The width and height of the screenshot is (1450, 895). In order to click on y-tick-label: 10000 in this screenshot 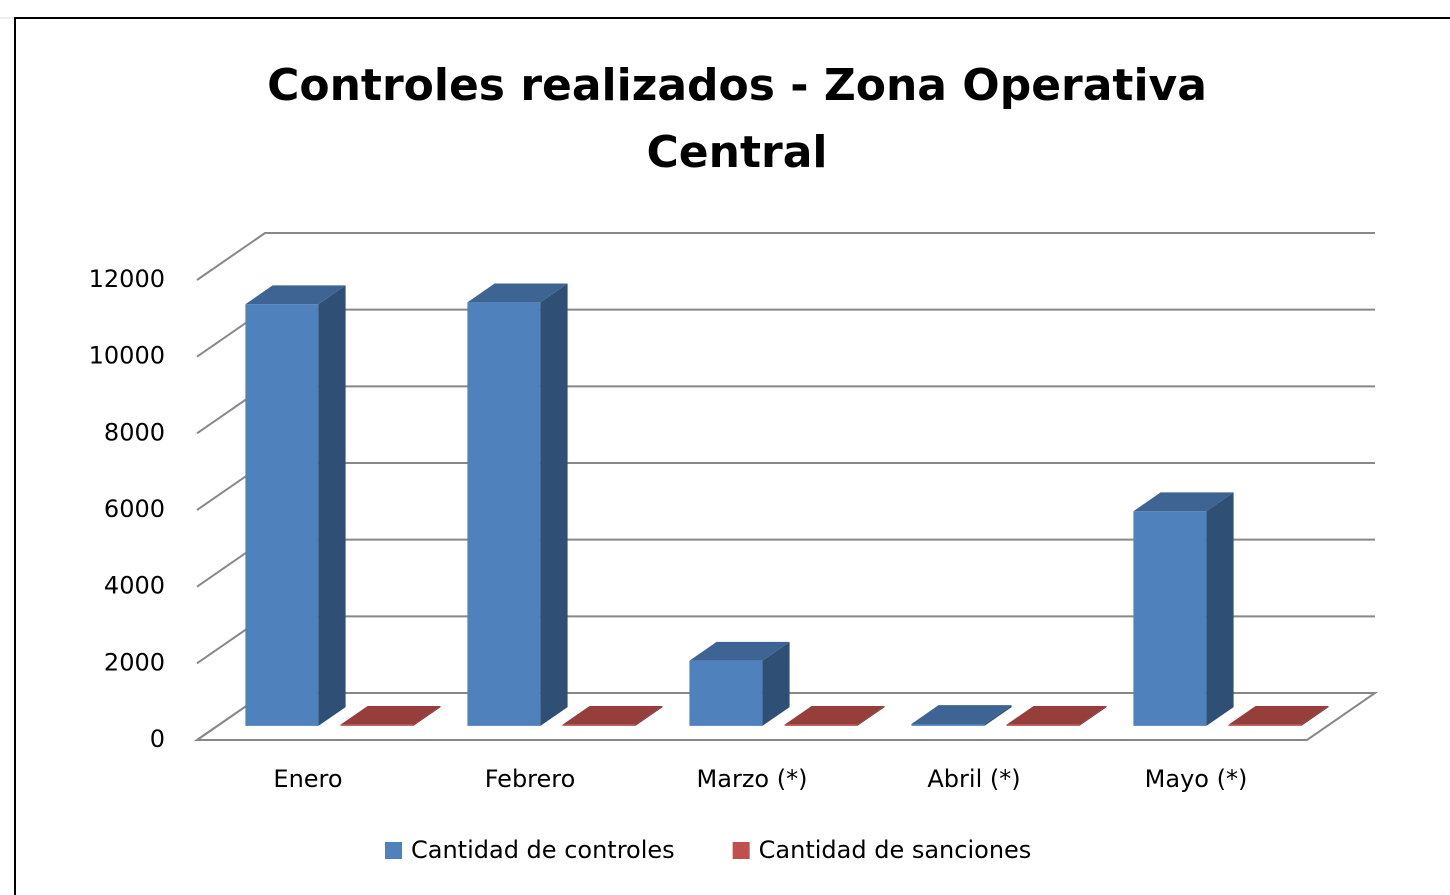, I will do `click(127, 356)`.